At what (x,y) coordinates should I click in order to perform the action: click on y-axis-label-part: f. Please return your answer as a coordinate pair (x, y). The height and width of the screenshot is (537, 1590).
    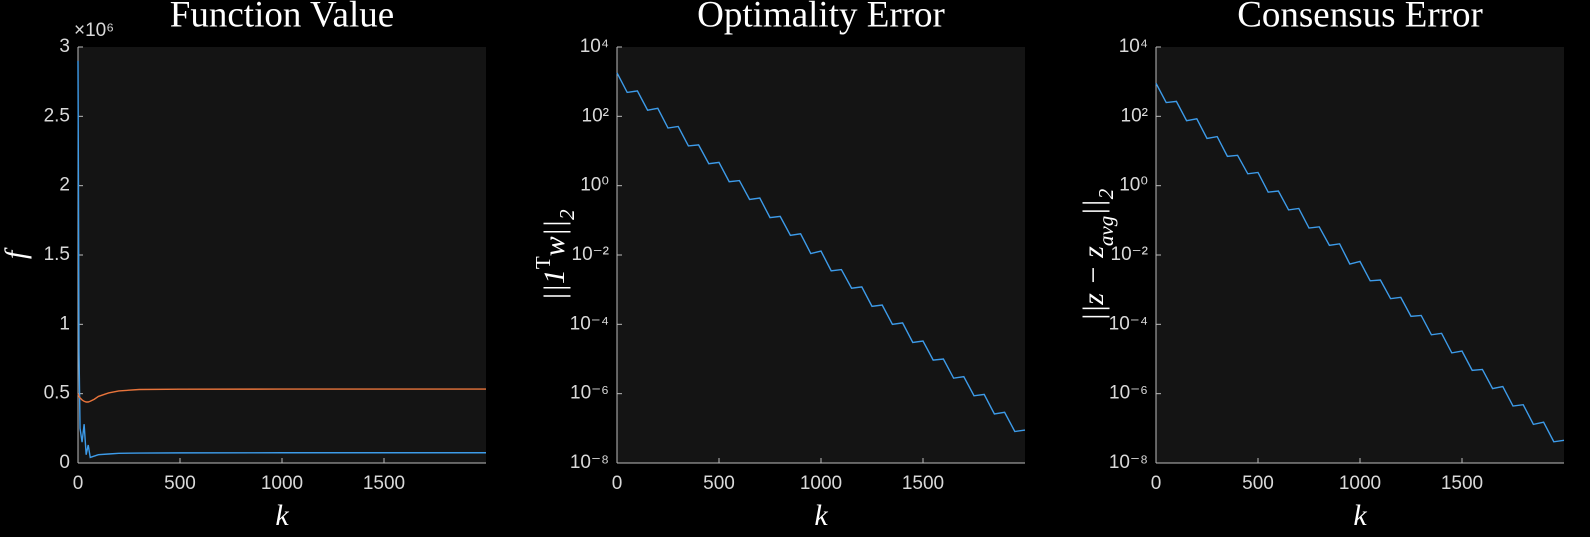
    Looking at the image, I should click on (16, 253).